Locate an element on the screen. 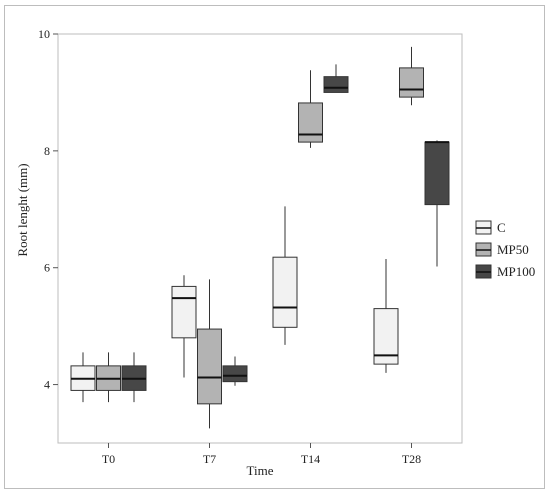  legend-item-C: C is located at coordinates (490, 227).